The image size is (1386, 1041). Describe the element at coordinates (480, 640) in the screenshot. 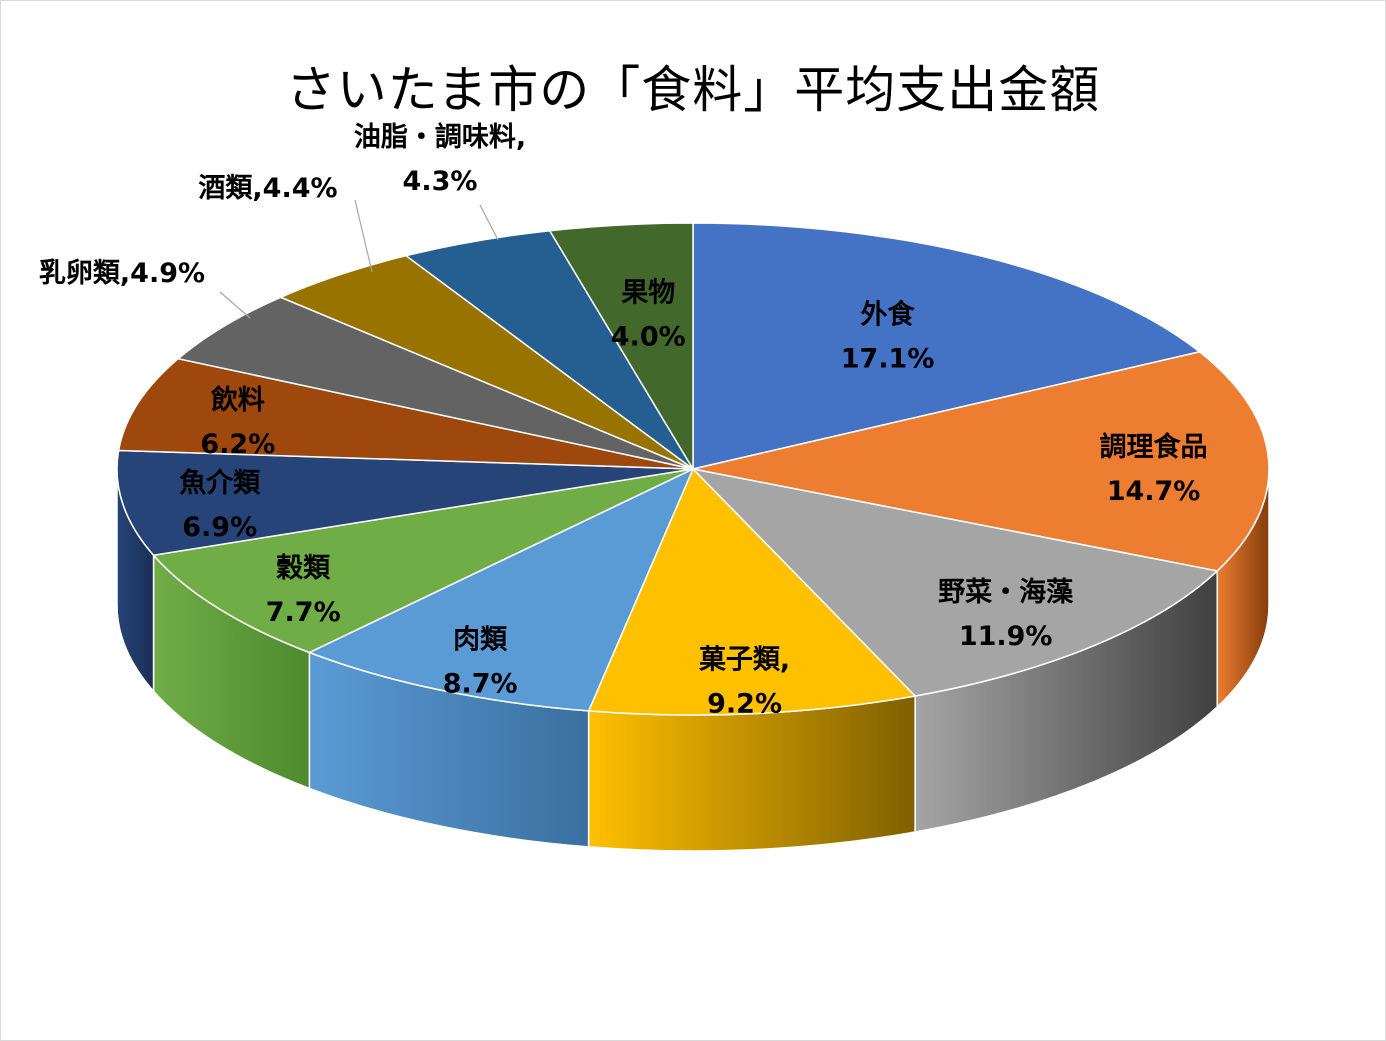

I see `category-label-4: 肉類` at that location.